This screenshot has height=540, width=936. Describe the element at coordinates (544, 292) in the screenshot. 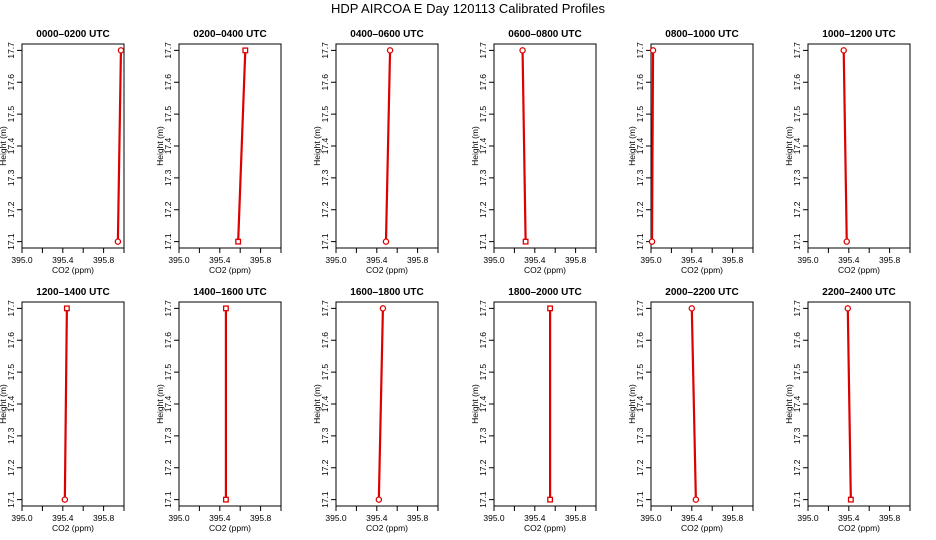

I see `panel-title: 1800–2000 UTC` at that location.